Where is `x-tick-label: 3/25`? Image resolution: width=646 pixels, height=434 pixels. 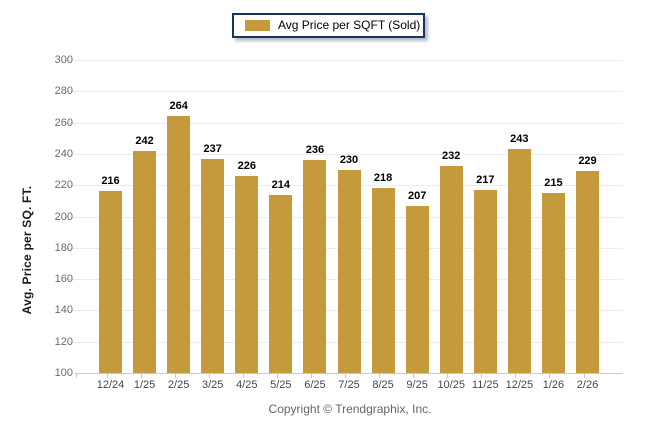 x-tick-label: 3/25 is located at coordinates (212, 385).